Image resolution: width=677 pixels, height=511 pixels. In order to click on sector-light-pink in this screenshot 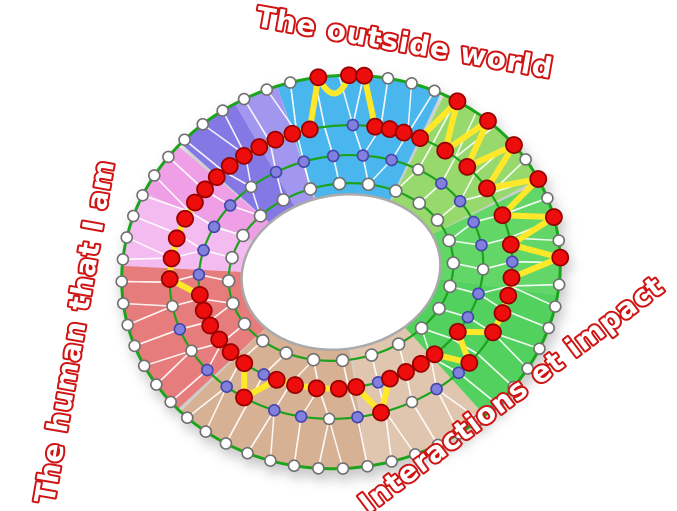, I will do `click(187, 232)`.